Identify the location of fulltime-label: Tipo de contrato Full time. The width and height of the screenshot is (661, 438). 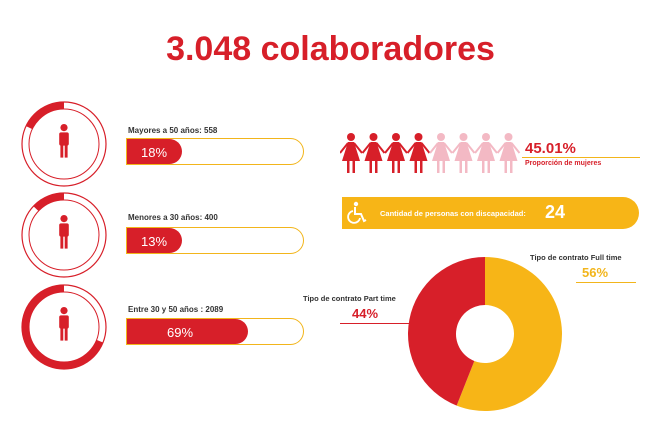
(576, 257).